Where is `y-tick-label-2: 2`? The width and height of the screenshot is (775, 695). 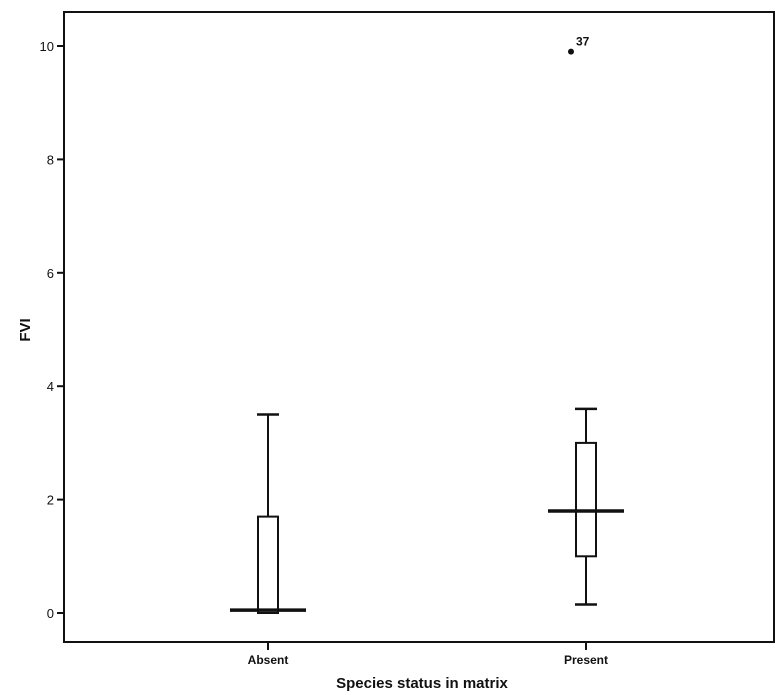
y-tick-label-2: 2 is located at coordinates (50, 500).